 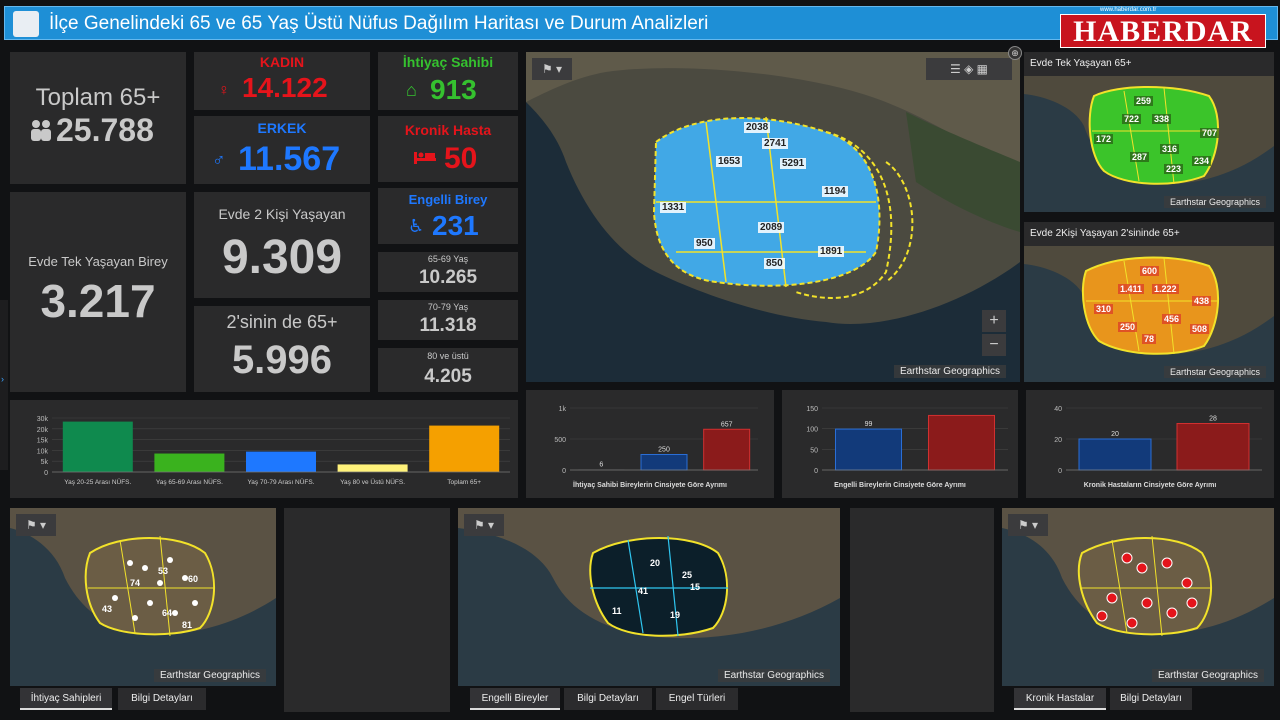 I want to click on indicator-erkek: ERKEK ♂ 11.567, so click(x=282, y=150).